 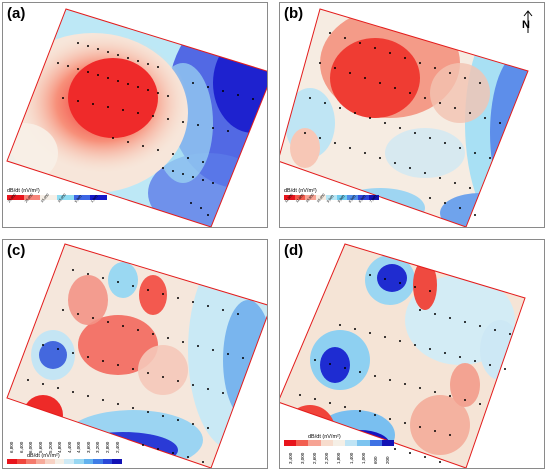 I want to click on legend-tick: 4,800, so click(x=60, y=447).